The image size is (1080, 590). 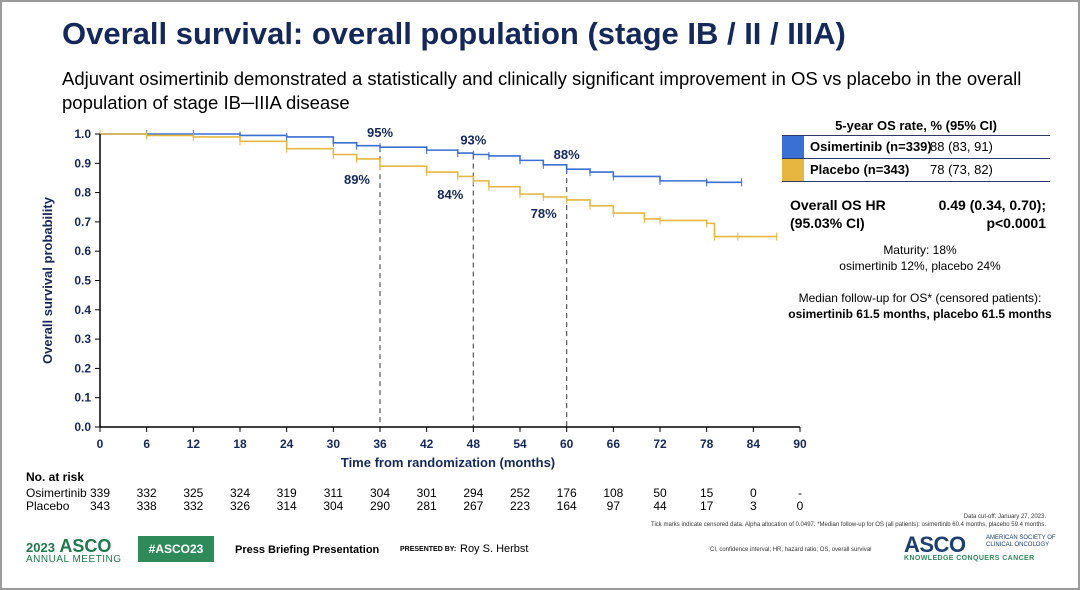 What do you see at coordinates (287, 444) in the screenshot?
I see `x-tick-label: 24` at bounding box center [287, 444].